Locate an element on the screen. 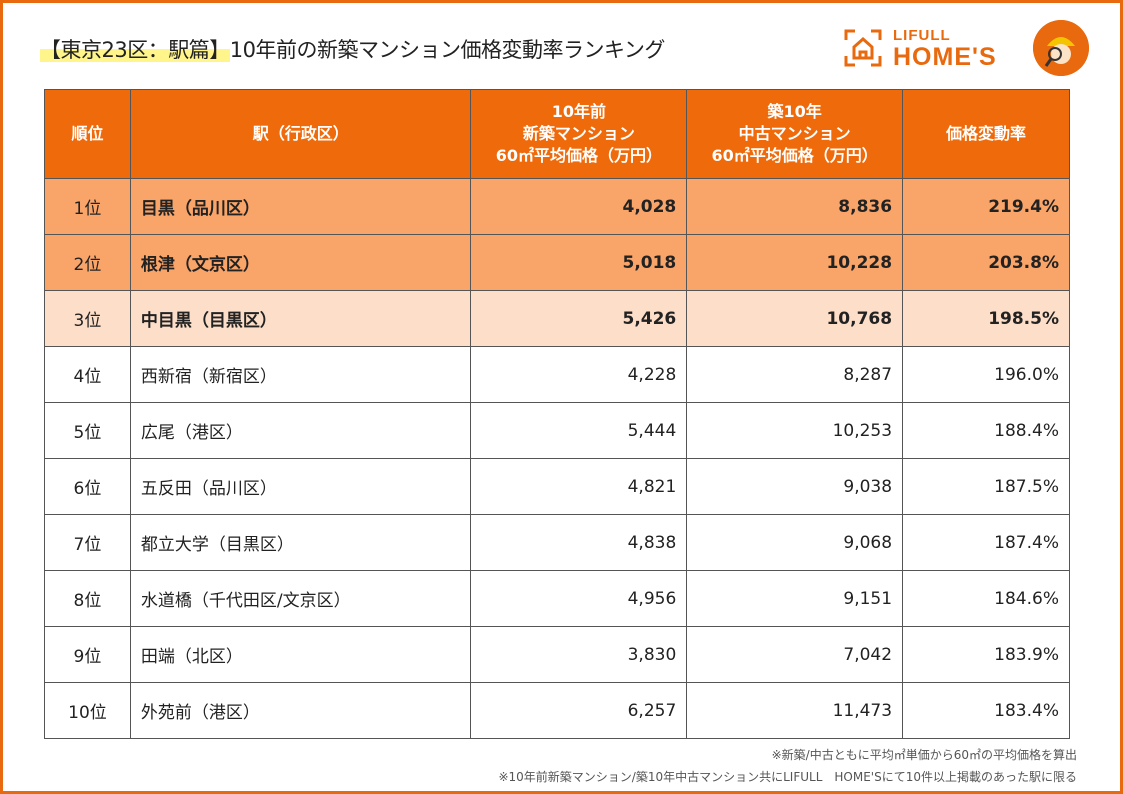 The width and height of the screenshot is (1123, 794). new-price-cell: 4,821 is located at coordinates (579, 486).